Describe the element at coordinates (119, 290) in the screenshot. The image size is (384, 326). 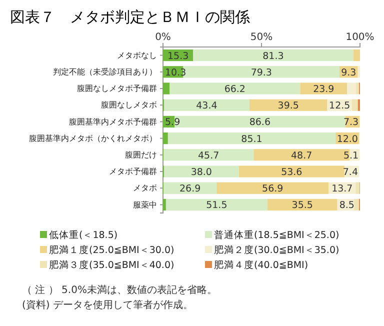
I see `text: （ 注 ） 5.0%未満は、数値の表記を省略。` at that location.